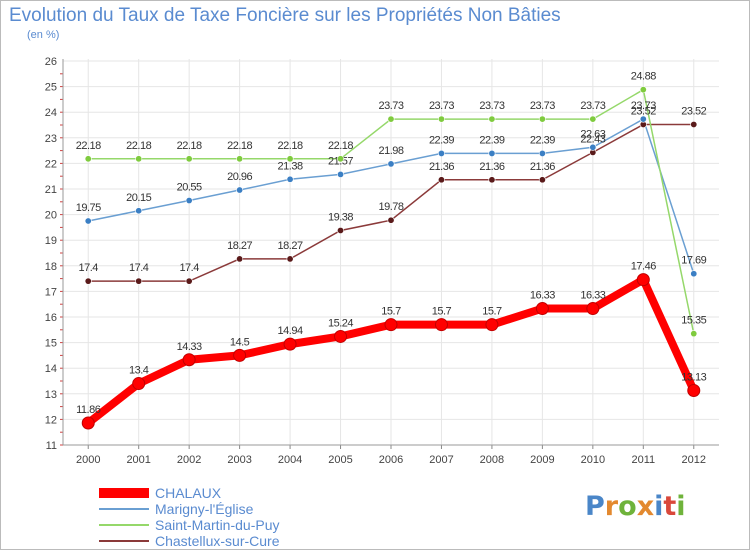 The width and height of the screenshot is (750, 550). I want to click on legend-label-saint-martin: Saint-Martin-du-Puy, so click(217, 525).